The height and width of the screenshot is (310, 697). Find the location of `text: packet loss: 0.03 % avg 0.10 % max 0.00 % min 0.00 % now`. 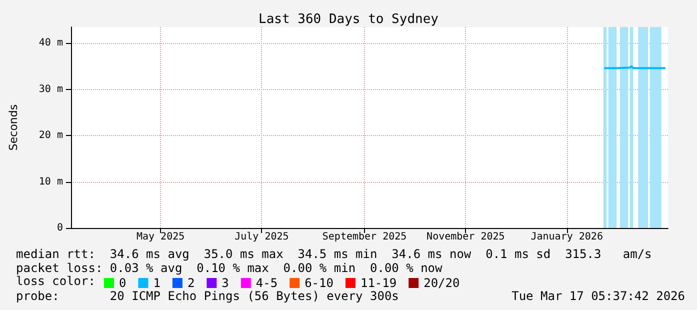

text: packet loss: 0.03 % avg 0.10 % max 0.00 % min 0.00 % now is located at coordinates (230, 268).